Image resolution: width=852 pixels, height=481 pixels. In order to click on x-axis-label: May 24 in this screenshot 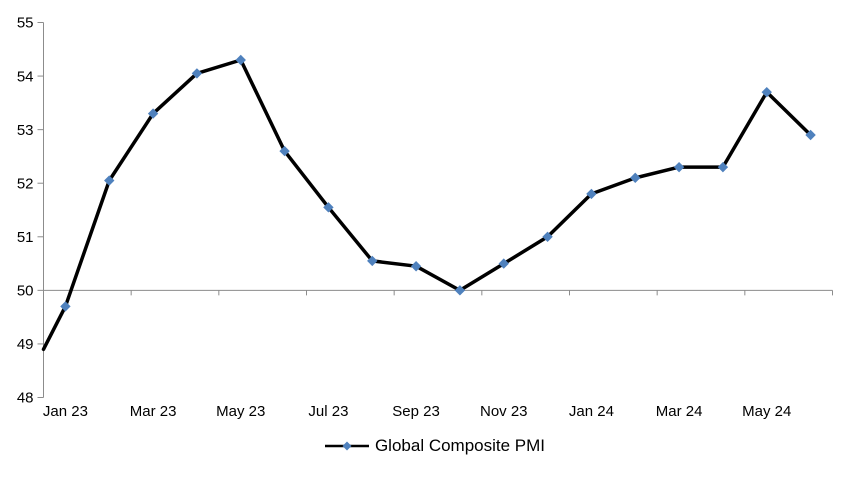, I will do `click(766, 411)`.